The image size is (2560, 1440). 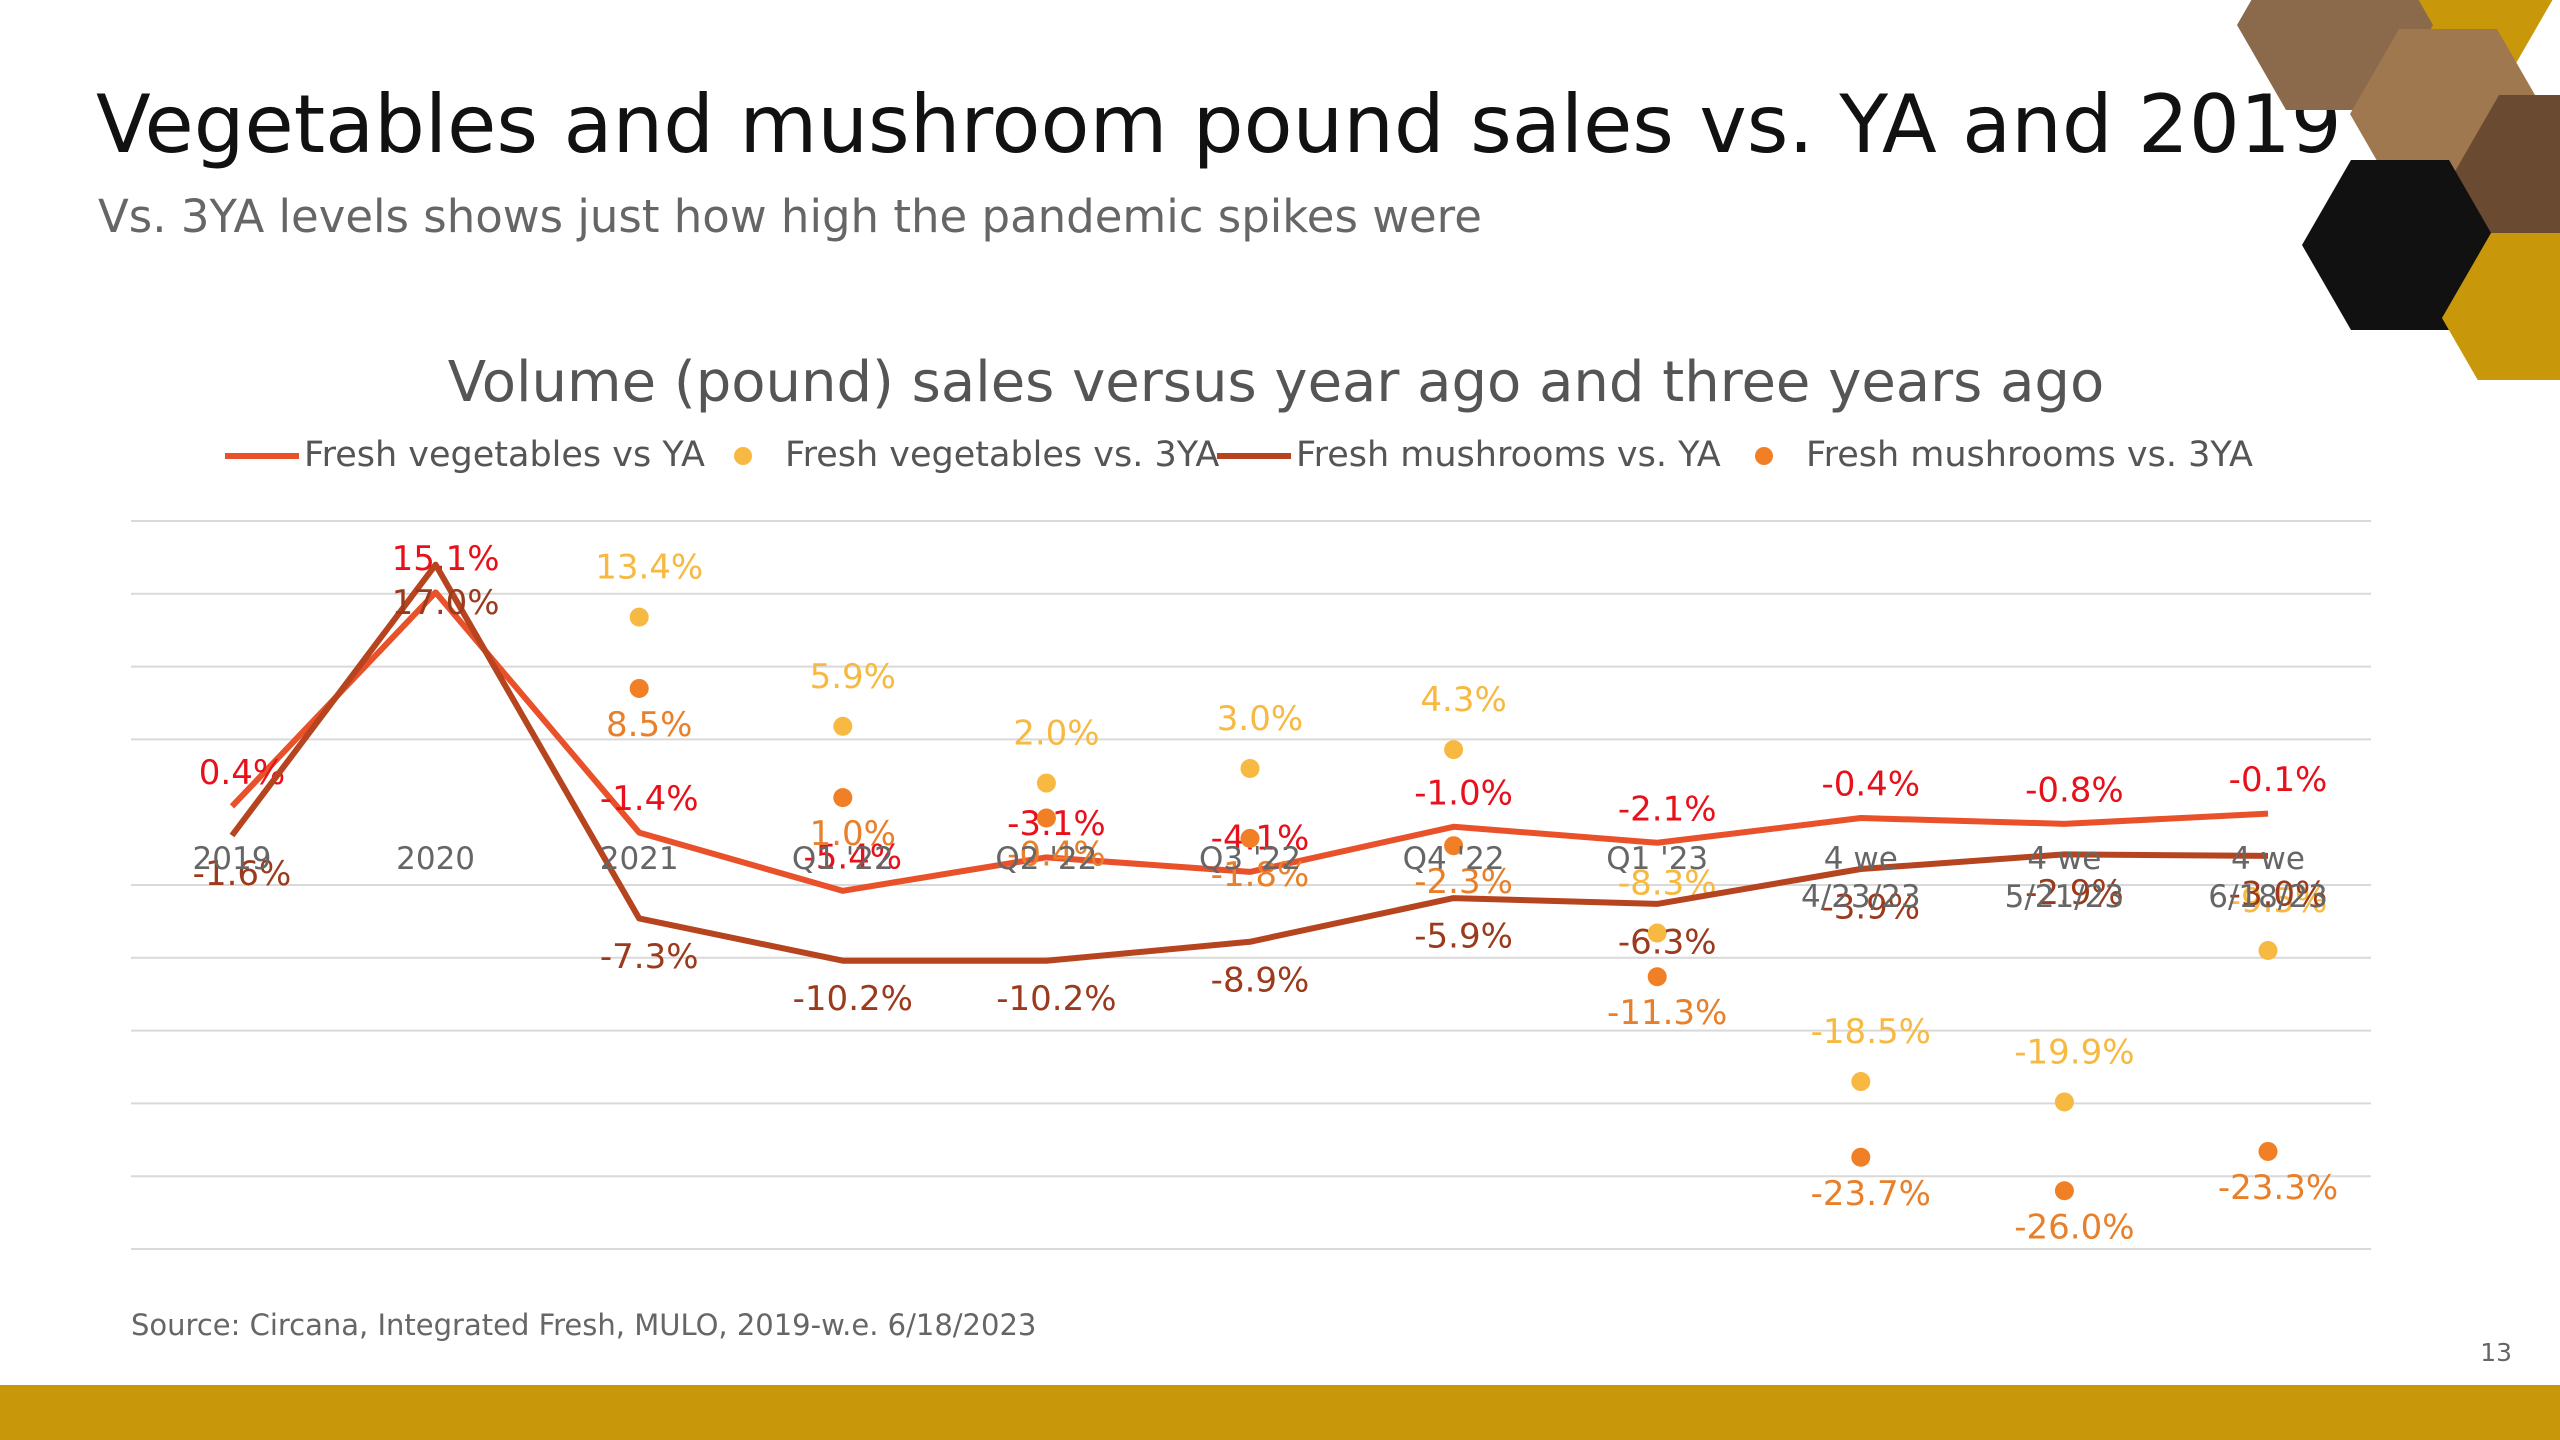 What do you see at coordinates (436, 859) in the screenshot?
I see `x-tick-label: 2020` at bounding box center [436, 859].